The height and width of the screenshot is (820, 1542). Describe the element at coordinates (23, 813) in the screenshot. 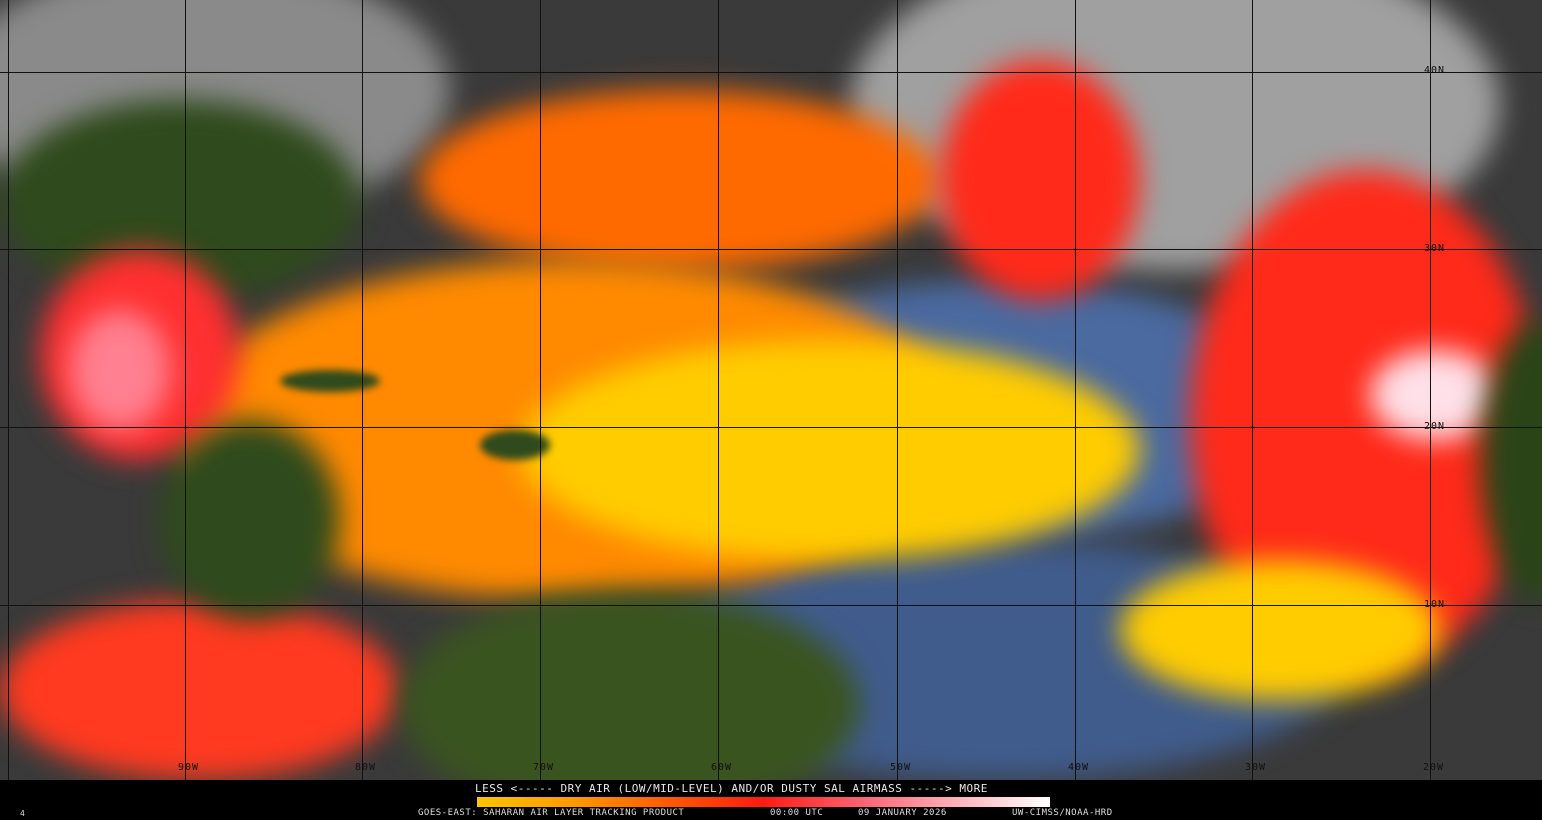

I see `corner-mark: 4` at that location.